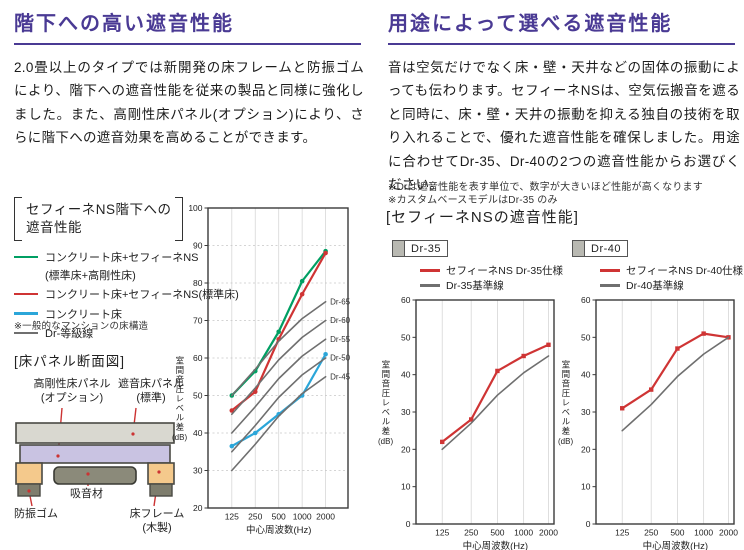 The image size is (744, 550). Describe the element at coordinates (72, 384) in the screenshot. I see `diagram-label-text: 高剛性床パネル` at that location.